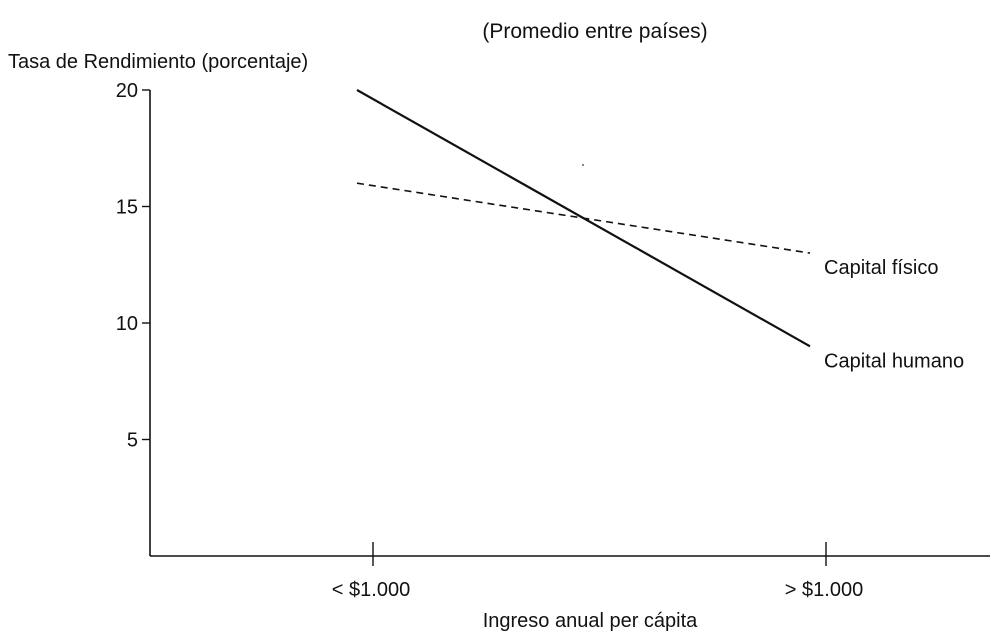 The height and width of the screenshot is (634, 1002). Describe the element at coordinates (127, 91) in the screenshot. I see `y-tick-label-20: 20` at that location.